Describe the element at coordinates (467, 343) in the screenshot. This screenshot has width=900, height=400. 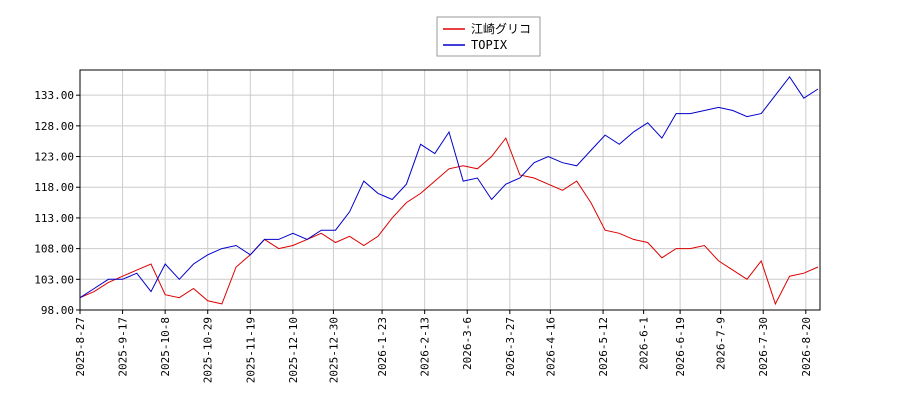
I see `x-tick-label: 2026-3-6` at that location.